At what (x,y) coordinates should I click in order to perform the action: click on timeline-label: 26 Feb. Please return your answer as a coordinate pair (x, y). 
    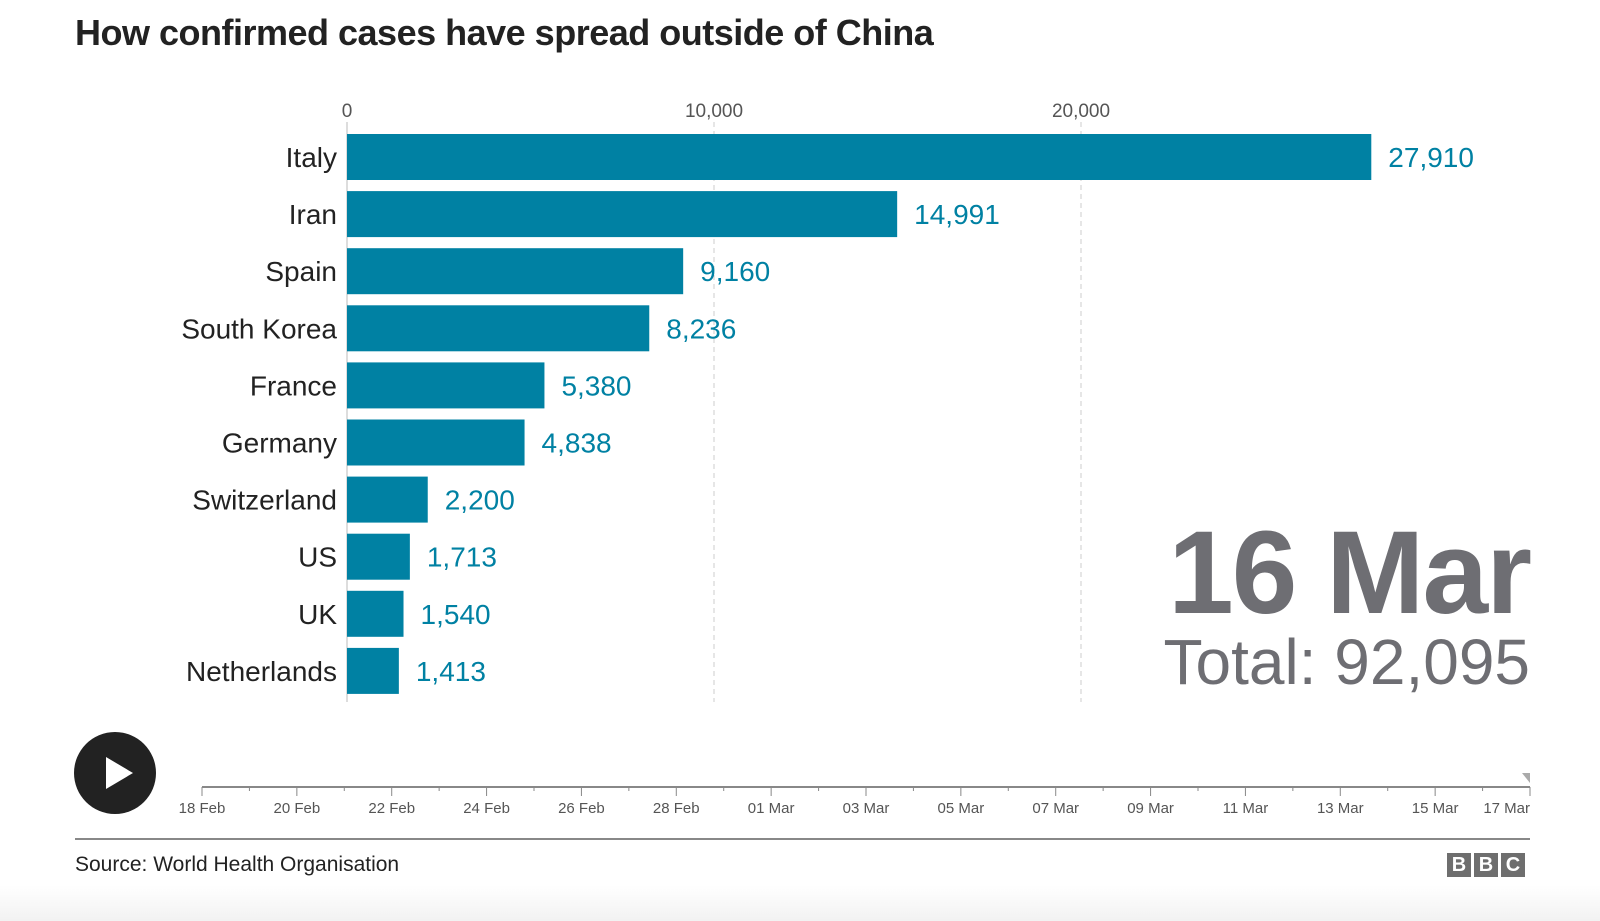
    Looking at the image, I should click on (581, 808).